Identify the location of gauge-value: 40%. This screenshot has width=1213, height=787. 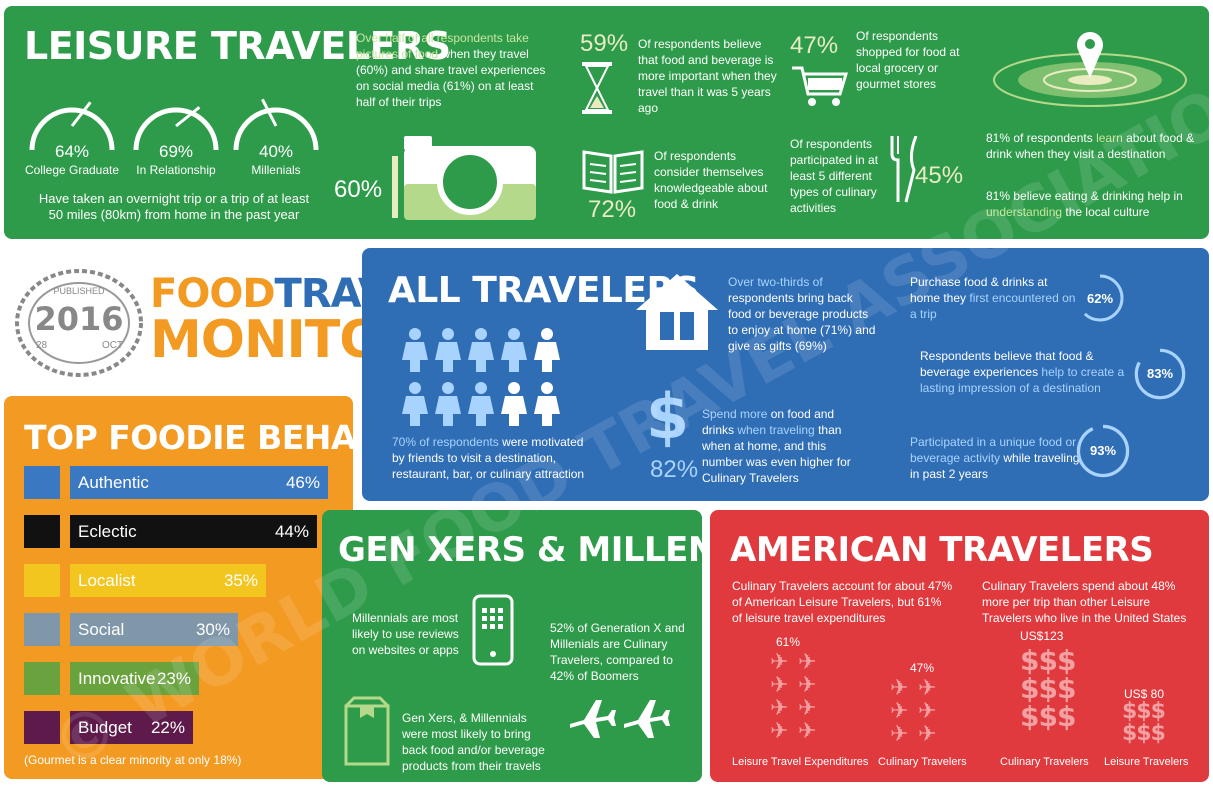
(276, 151).